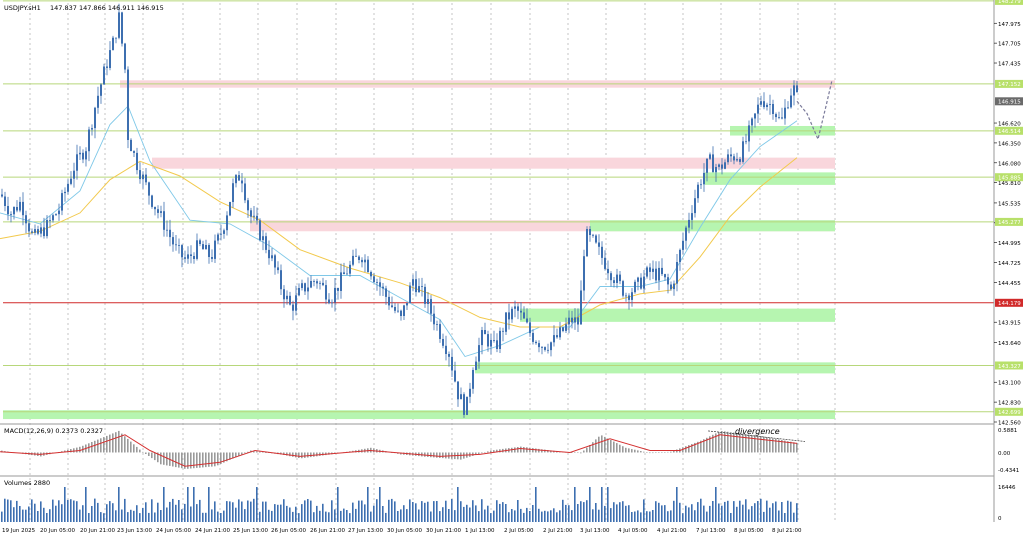 This screenshot has height=537, width=1024. What do you see at coordinates (672, 531) in the screenshot?
I see `time-tick-label: 4 Jul 21:00` at bounding box center [672, 531].